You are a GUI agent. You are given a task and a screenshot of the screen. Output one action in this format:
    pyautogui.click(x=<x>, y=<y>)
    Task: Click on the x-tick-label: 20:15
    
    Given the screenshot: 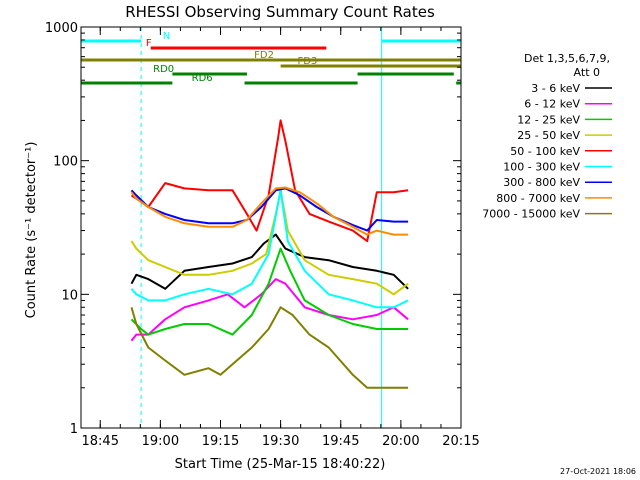 What is the action you would take?
    pyautogui.click(x=460, y=441)
    